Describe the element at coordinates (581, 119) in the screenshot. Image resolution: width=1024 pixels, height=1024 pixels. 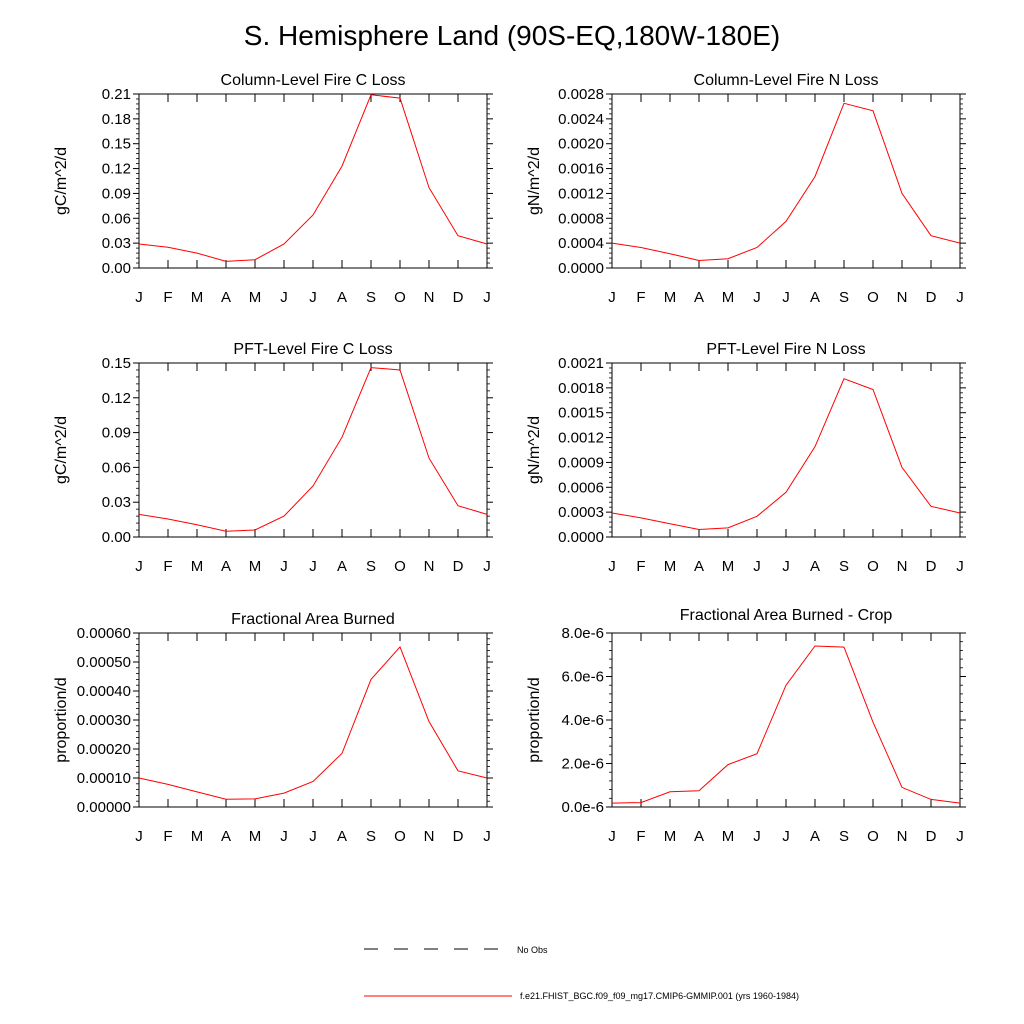
I see `y-tick-label: 0.0024` at that location.